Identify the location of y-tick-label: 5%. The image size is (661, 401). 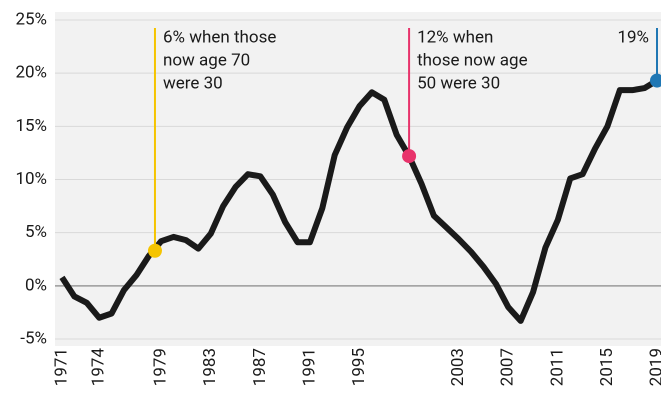
(36, 232).